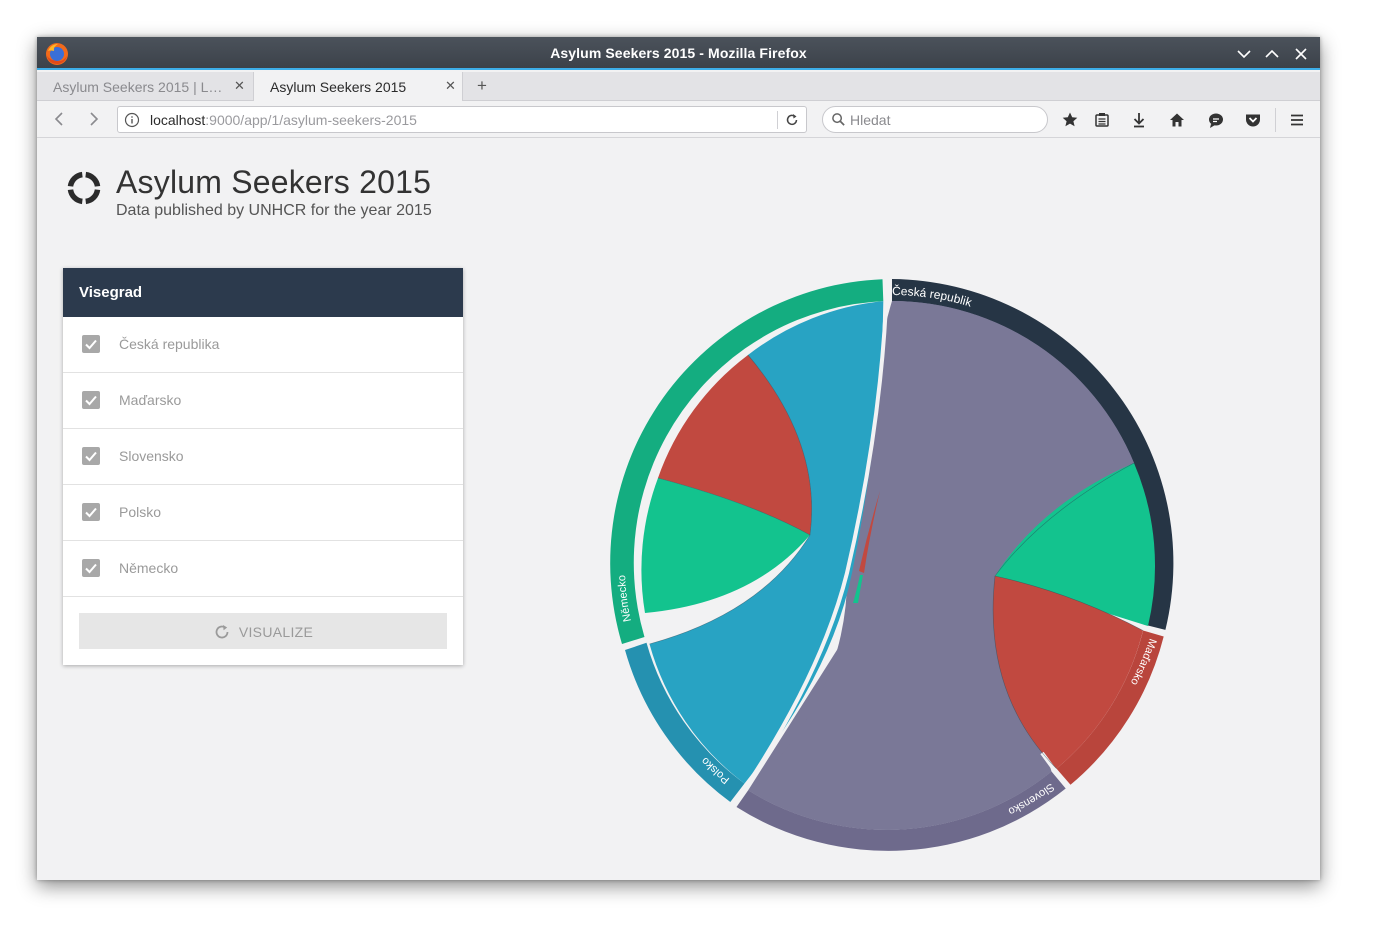 This screenshot has height=941, width=1381. I want to click on info-icon, so click(132, 120).